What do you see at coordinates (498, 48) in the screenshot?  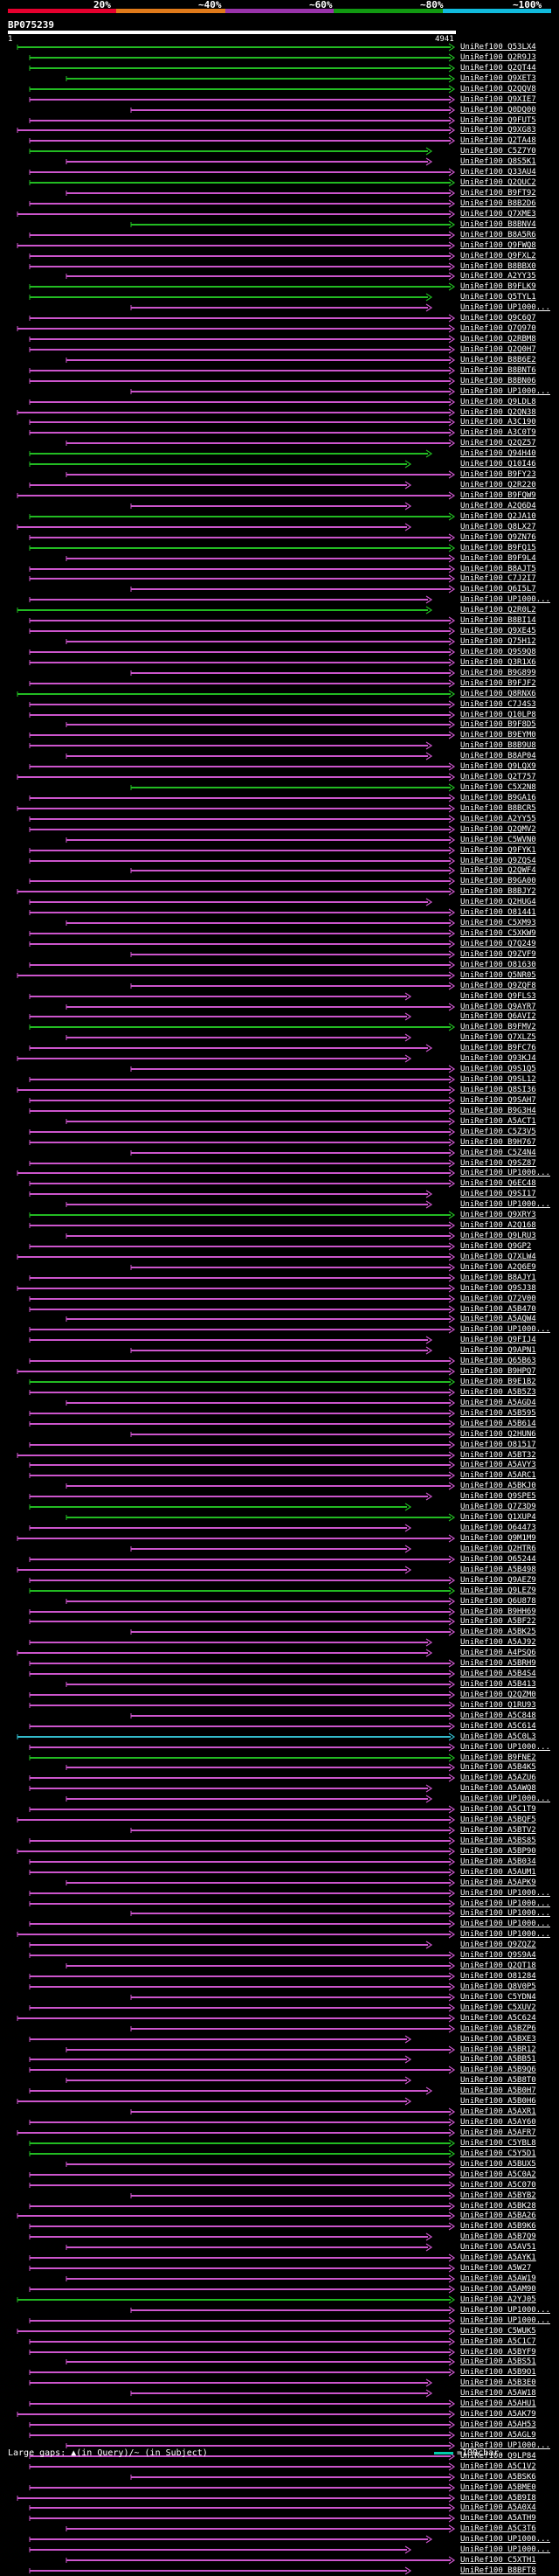 I see `hit-link: UniRef100_Q53LX4` at bounding box center [498, 48].